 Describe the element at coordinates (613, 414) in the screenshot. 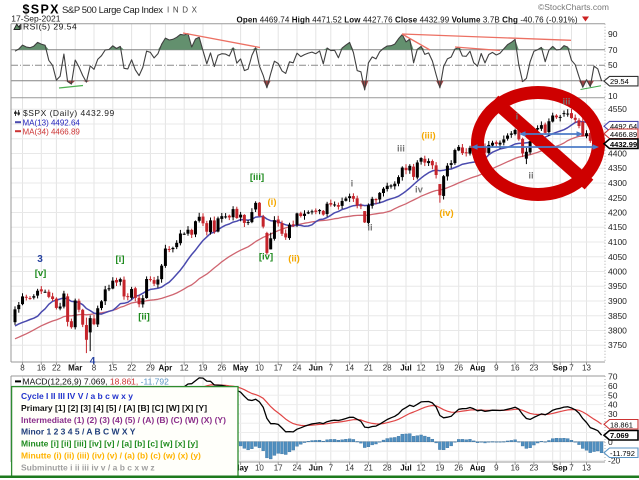

I see `svg-text: 30` at that location.